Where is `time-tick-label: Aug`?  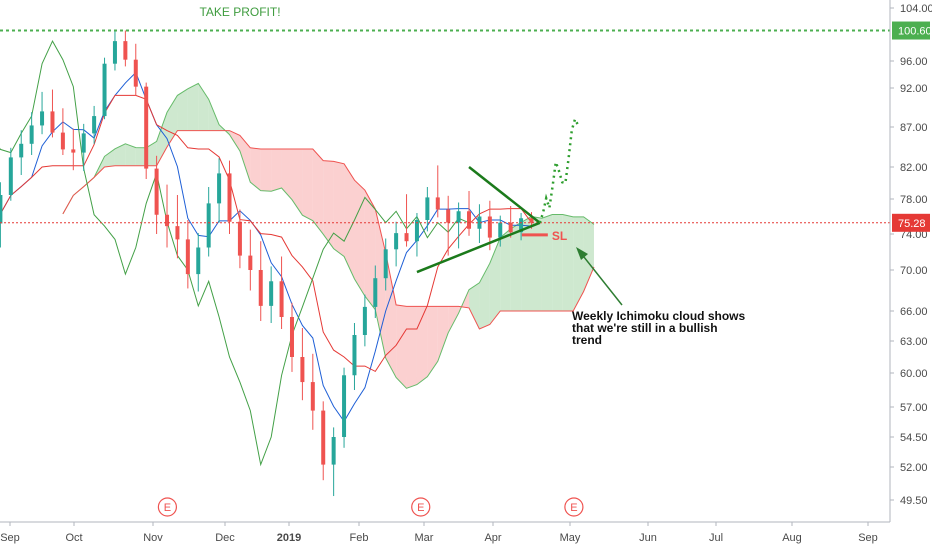
time-tick-label: Aug is located at coordinates (792, 538).